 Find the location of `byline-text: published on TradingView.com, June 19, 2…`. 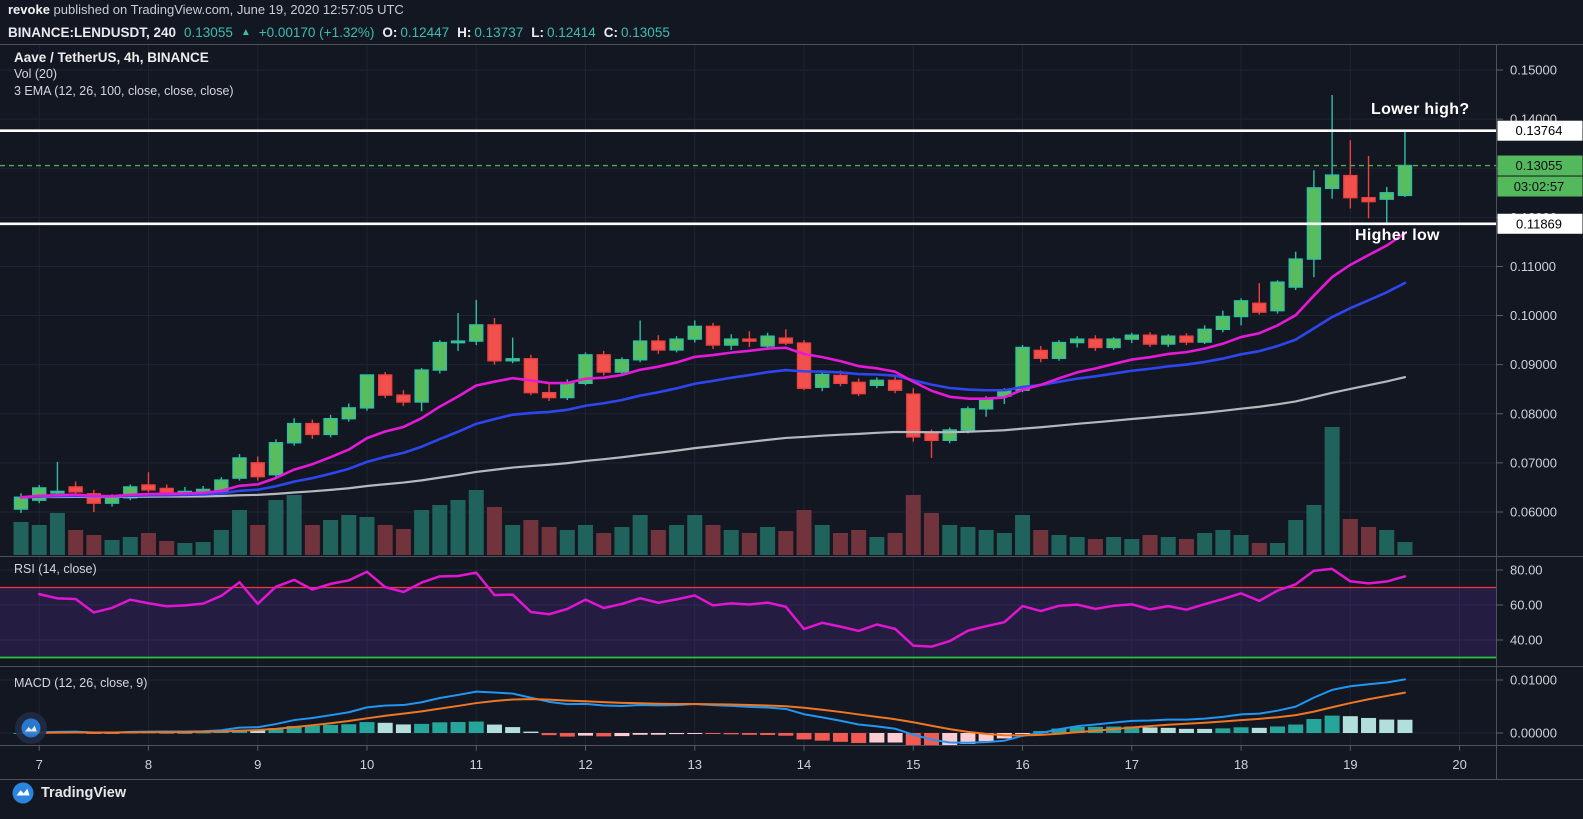

byline-text: published on TradingView.com, June 19, 2… is located at coordinates (226, 9).